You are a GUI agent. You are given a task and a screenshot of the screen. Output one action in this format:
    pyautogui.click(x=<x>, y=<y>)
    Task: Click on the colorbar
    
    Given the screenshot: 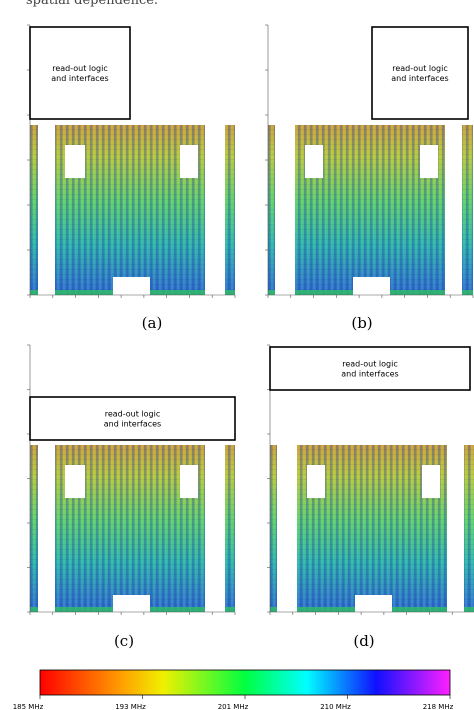 What is the action you would take?
    pyautogui.click(x=245, y=682)
    